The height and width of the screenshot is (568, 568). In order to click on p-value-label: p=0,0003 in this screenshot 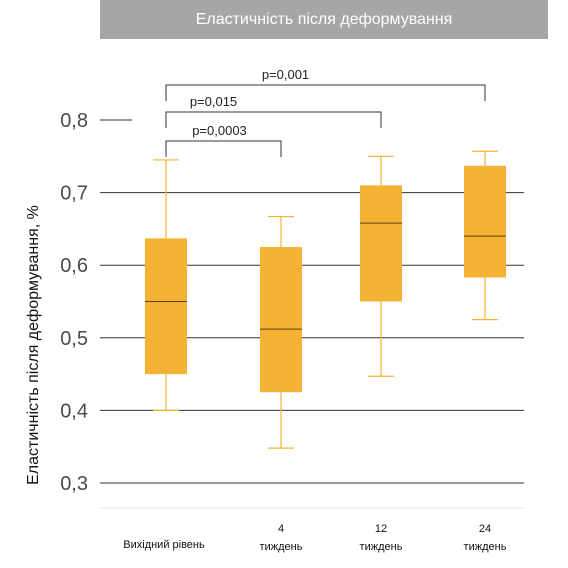, I will do `click(219, 130)`.